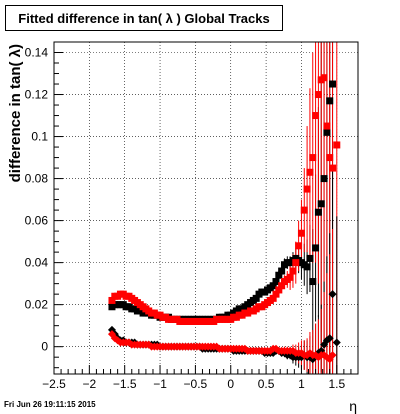 Image resolution: width=400 pixels, height=414 pixels. What do you see at coordinates (336, 384) in the screenshot?
I see `x-tick-label: 1.5` at bounding box center [336, 384].